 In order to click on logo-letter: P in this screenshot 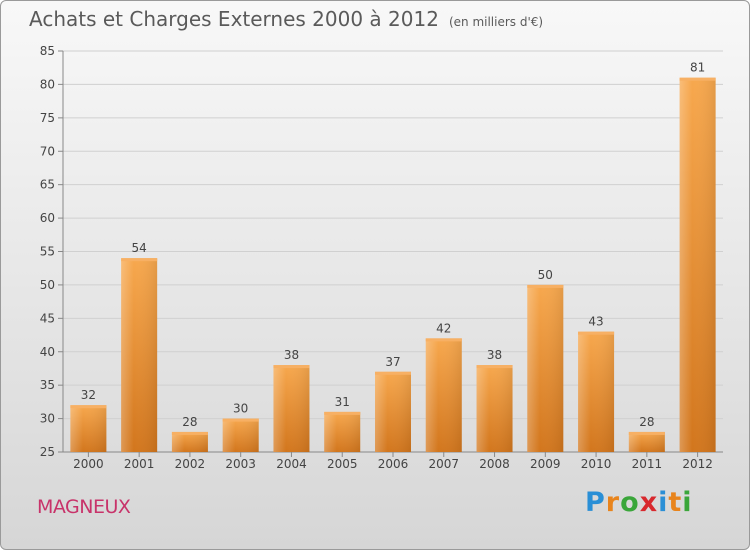, I will do `click(595, 502)`.